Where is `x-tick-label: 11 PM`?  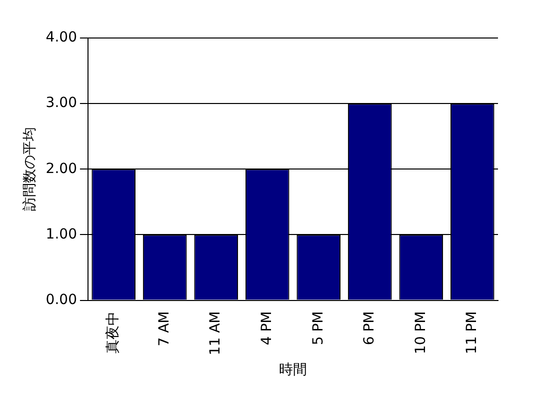
x-tick-label: 11 PM is located at coordinates (472, 332).